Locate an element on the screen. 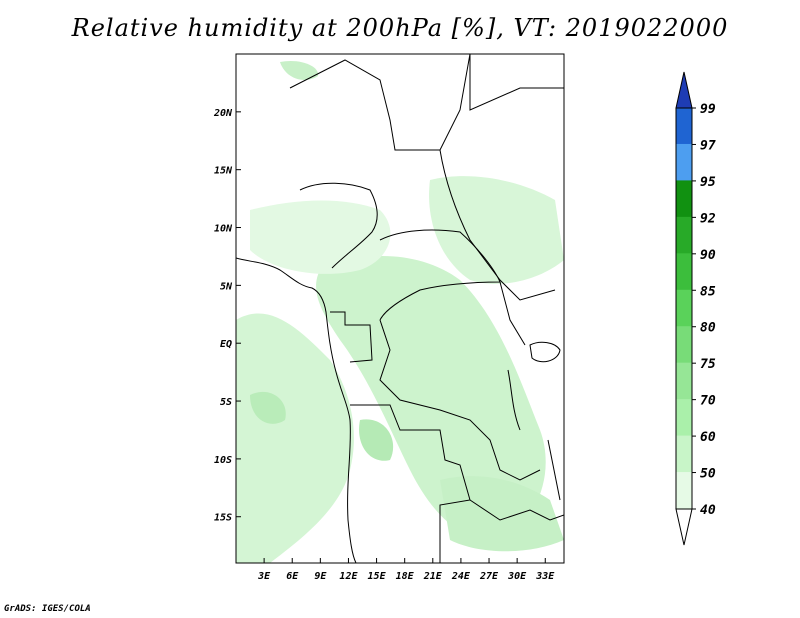 This screenshot has width=800, height=618. border-car is located at coordinates (440, 275).